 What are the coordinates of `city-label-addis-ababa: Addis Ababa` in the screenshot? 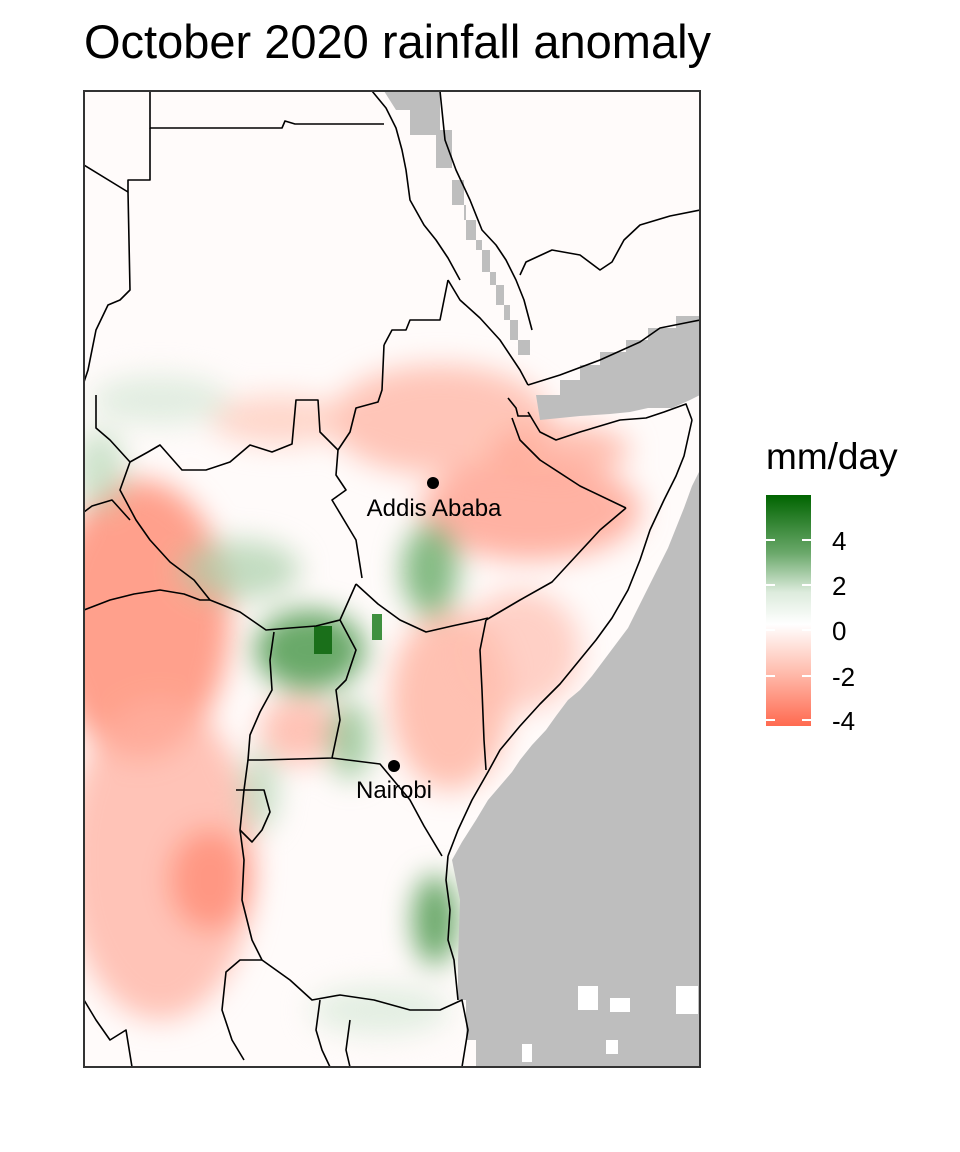 It's located at (434, 508).